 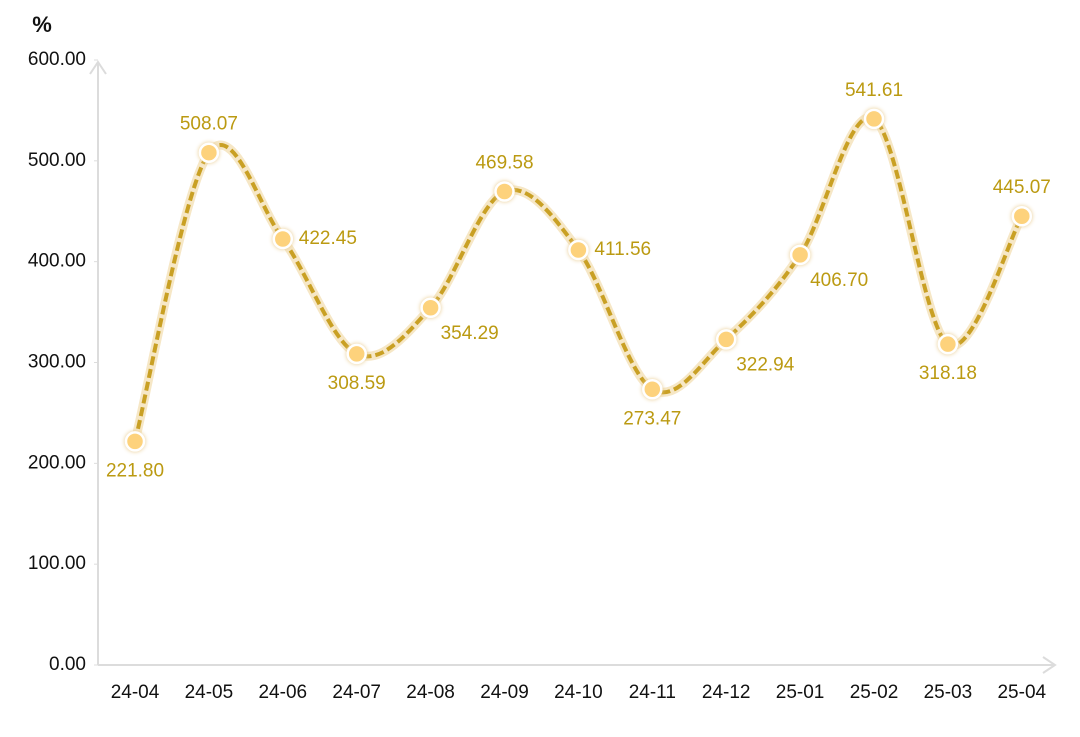 I want to click on data-label: 469.58, so click(x=504, y=163).